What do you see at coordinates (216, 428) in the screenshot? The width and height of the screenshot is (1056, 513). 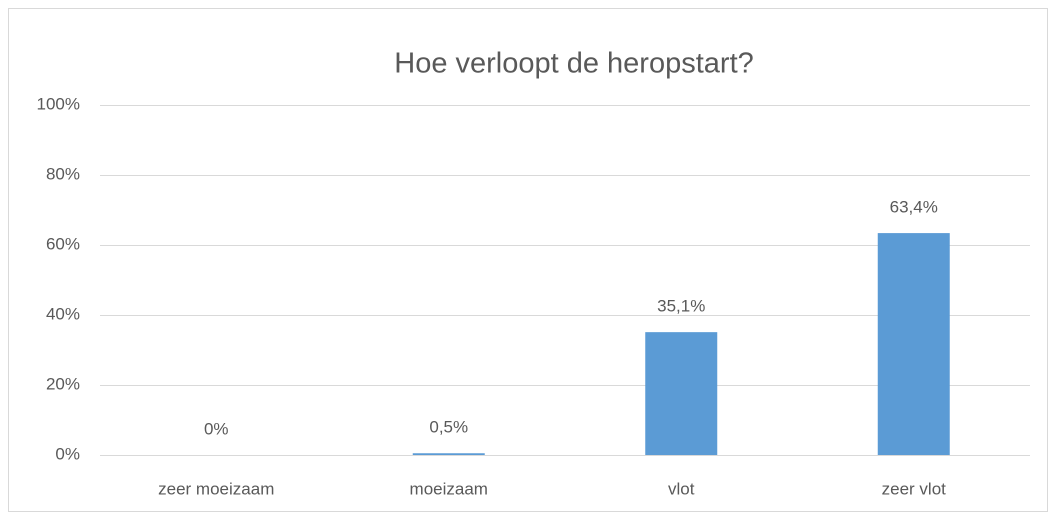 I see `data-label: 0%` at bounding box center [216, 428].